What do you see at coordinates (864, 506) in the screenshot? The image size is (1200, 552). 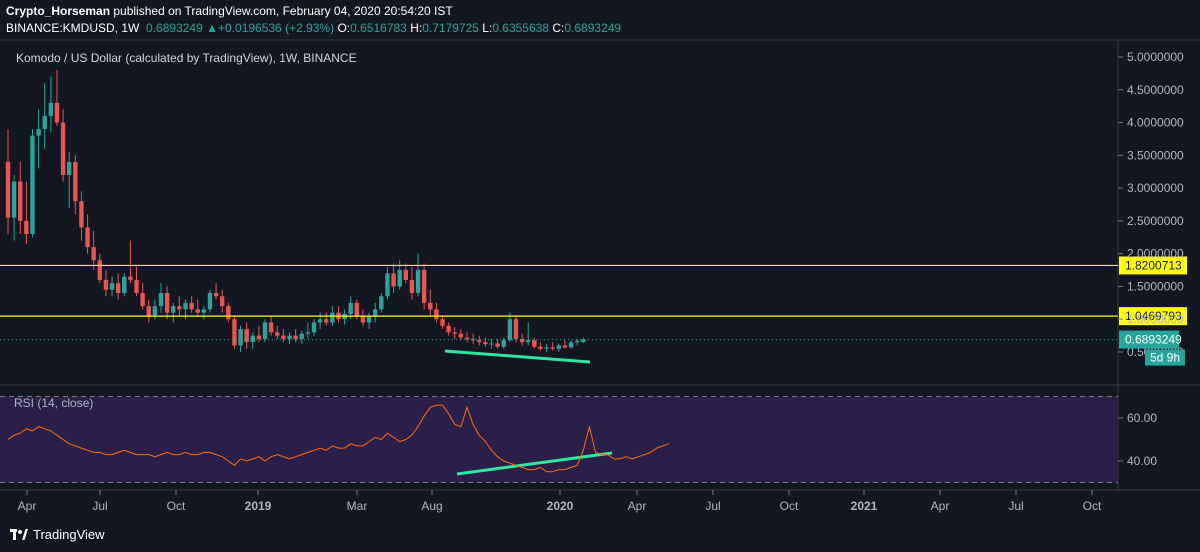 I see `time-tick-label: 2021` at bounding box center [864, 506].